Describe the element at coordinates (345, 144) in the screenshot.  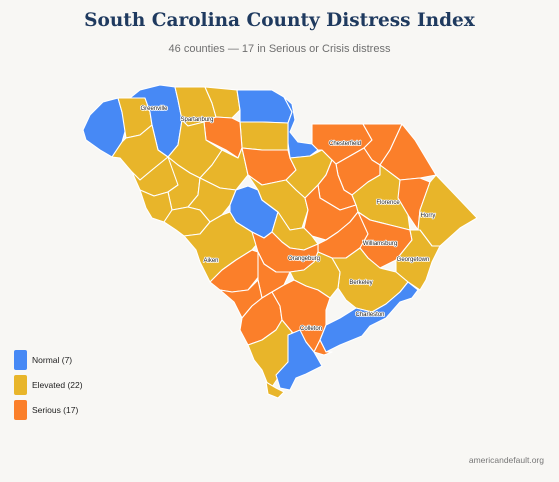
I see `county-label-chesterfield: Chesterfield` at that location.